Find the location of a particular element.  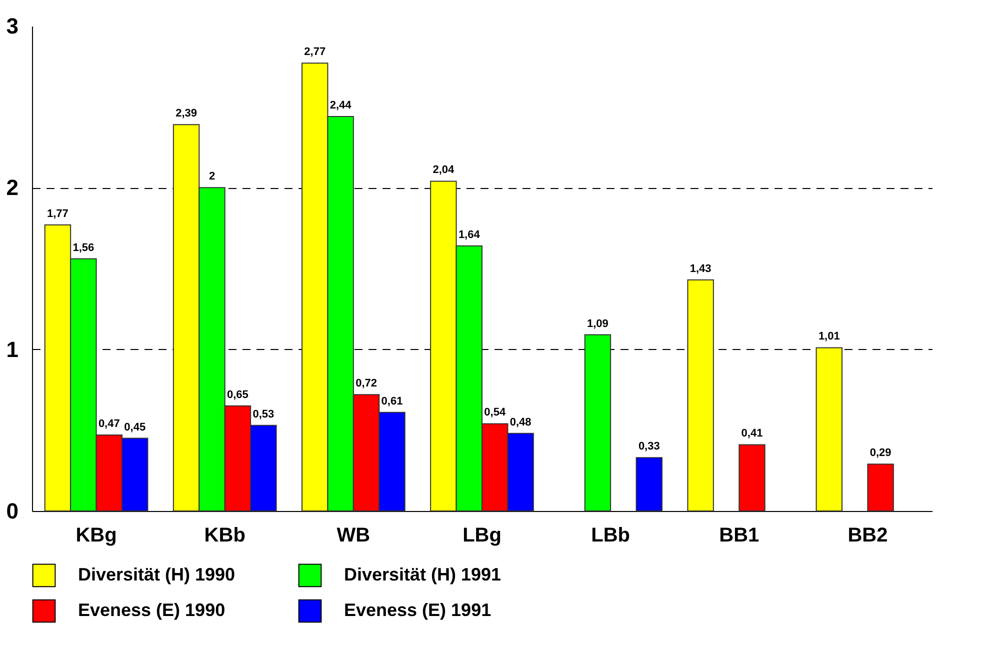

data-label: 1,64 is located at coordinates (469, 234).